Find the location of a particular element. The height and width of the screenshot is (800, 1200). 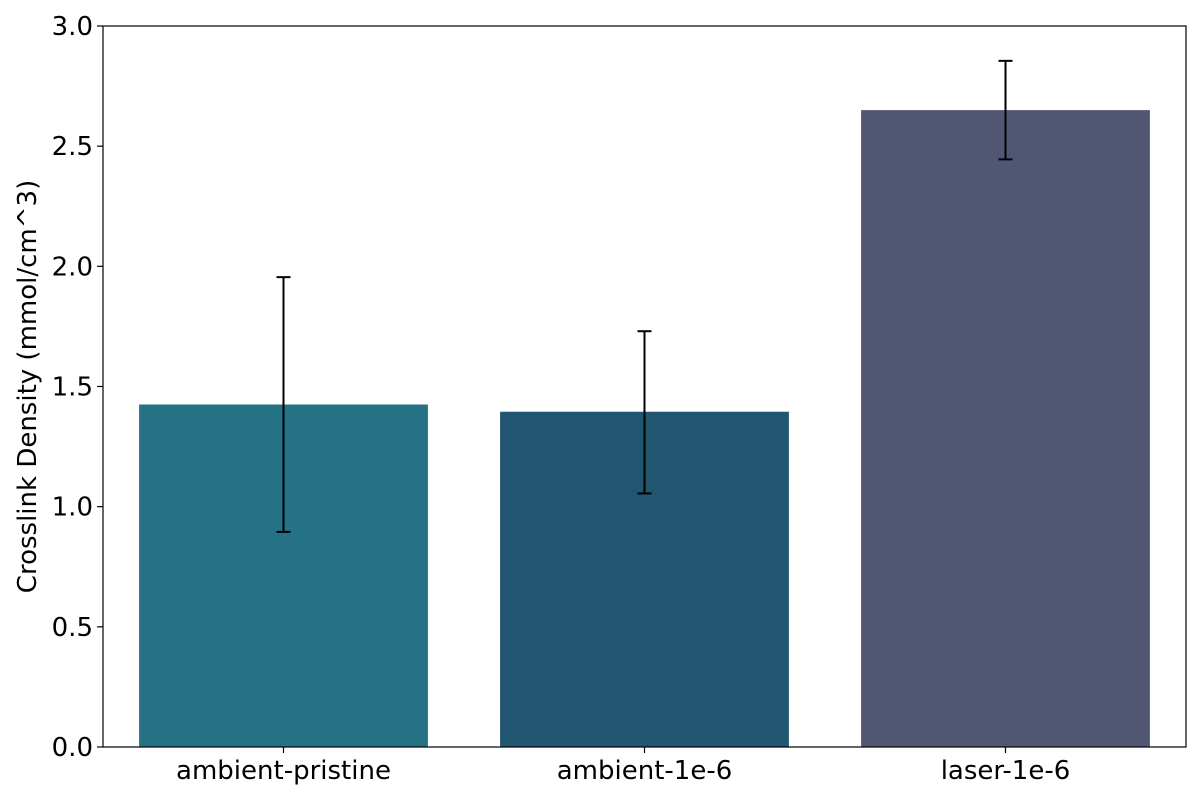

y-tick-label: 0.0 is located at coordinates (72, 748).